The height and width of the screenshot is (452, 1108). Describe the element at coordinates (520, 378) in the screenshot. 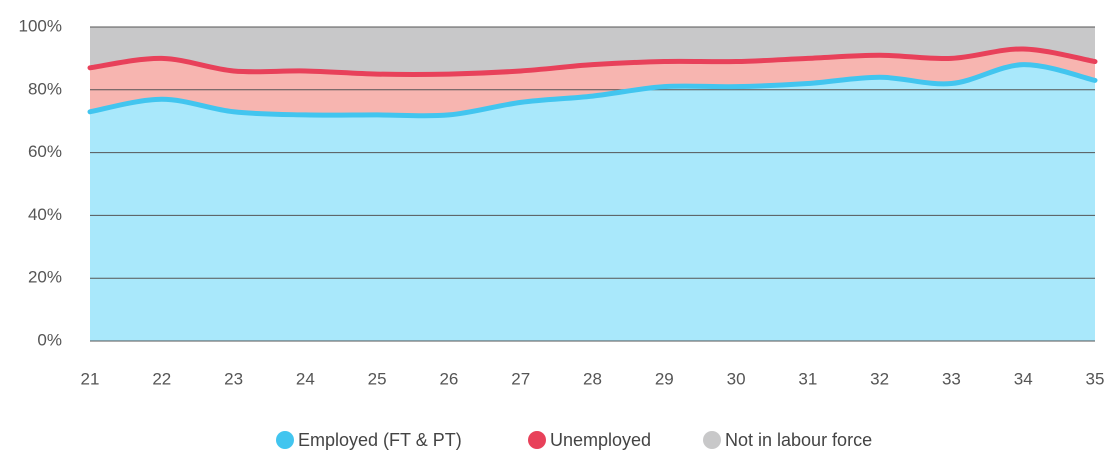

I see `x-tick-label: 27` at that location.